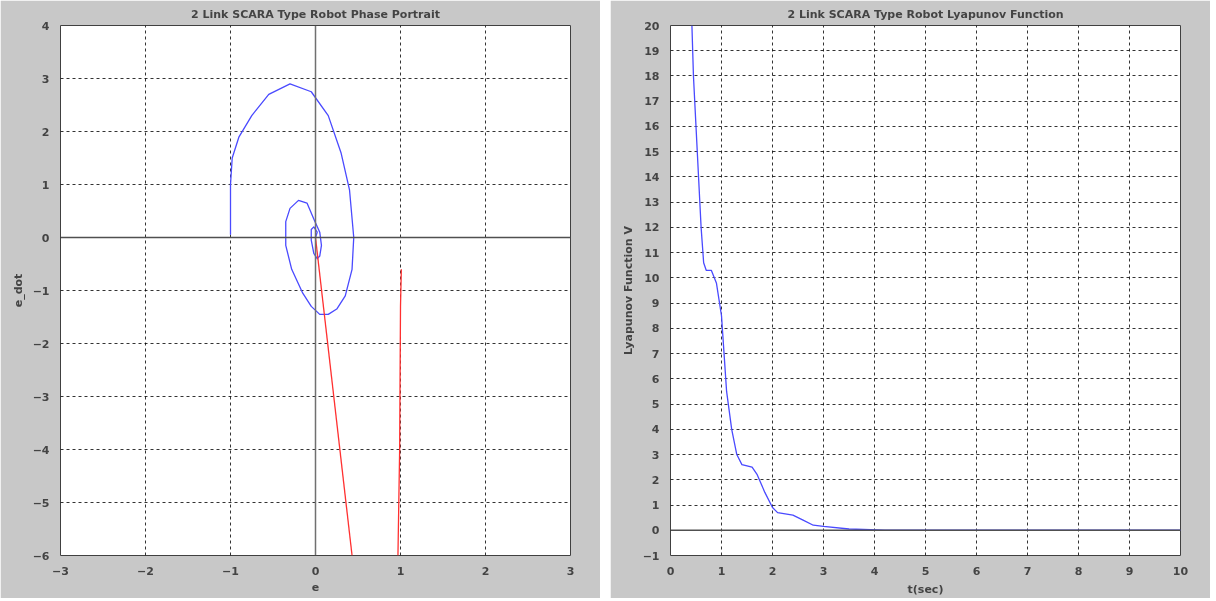 Image resolution: width=1216 pixels, height=601 pixels. I want to click on x-tick-label: −1, so click(230, 571).